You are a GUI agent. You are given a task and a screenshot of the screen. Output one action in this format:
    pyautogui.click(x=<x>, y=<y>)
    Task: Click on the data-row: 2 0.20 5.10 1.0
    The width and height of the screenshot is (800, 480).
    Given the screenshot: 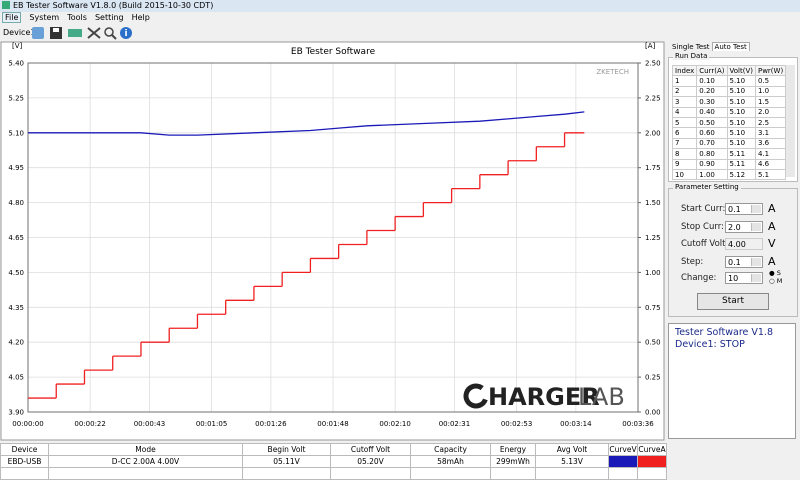 What is the action you would take?
    pyautogui.click(x=729, y=91)
    